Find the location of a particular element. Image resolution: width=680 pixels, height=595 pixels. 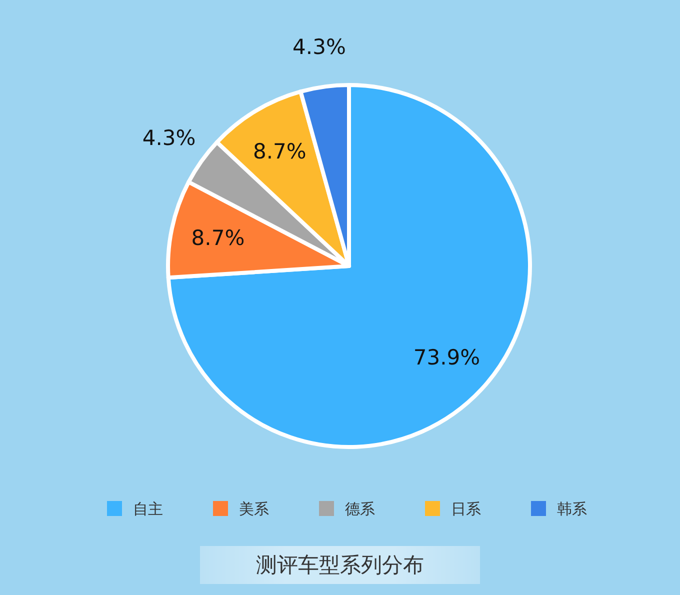

data-label: 73.9% is located at coordinates (446, 358).